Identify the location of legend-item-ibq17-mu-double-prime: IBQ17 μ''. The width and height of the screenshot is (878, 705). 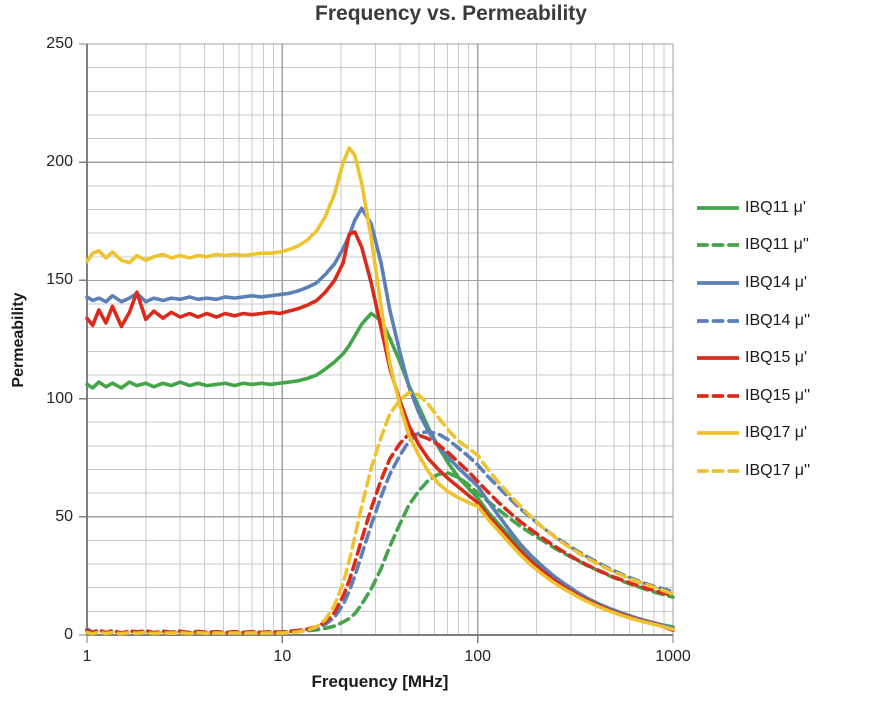
(753, 471).